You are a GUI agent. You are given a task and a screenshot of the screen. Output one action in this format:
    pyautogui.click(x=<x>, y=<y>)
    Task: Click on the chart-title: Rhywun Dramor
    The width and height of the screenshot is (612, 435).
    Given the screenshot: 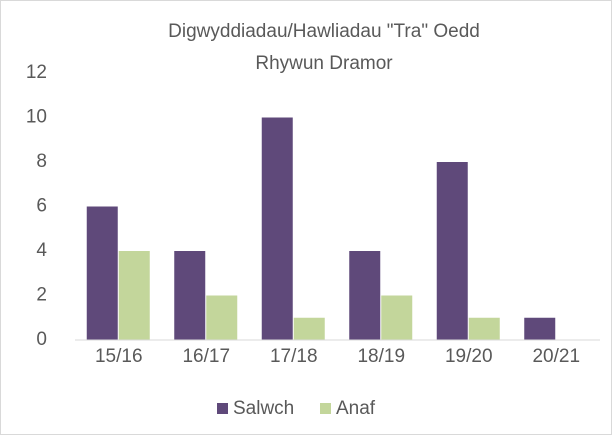 What is the action you would take?
    pyautogui.click(x=324, y=63)
    